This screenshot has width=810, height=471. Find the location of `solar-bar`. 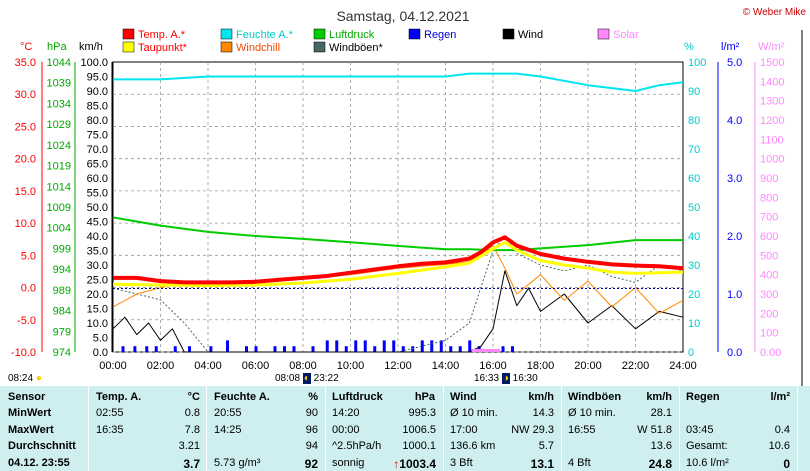

solar-bar is located at coordinates (486, 350).